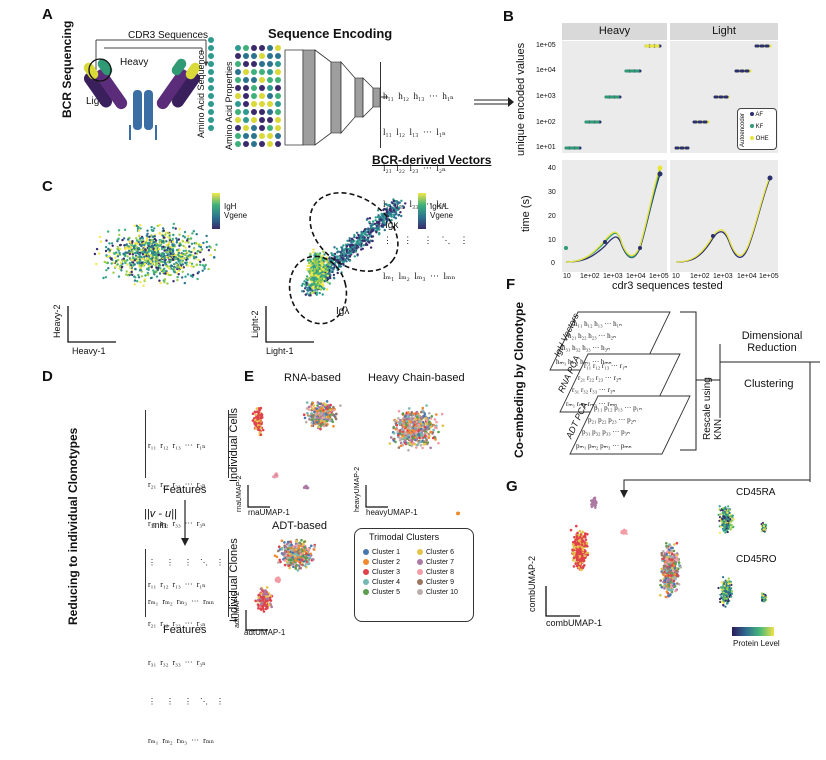 This screenshot has width=826, height=760. I want to click on time-heavy-panel, so click(614, 216).